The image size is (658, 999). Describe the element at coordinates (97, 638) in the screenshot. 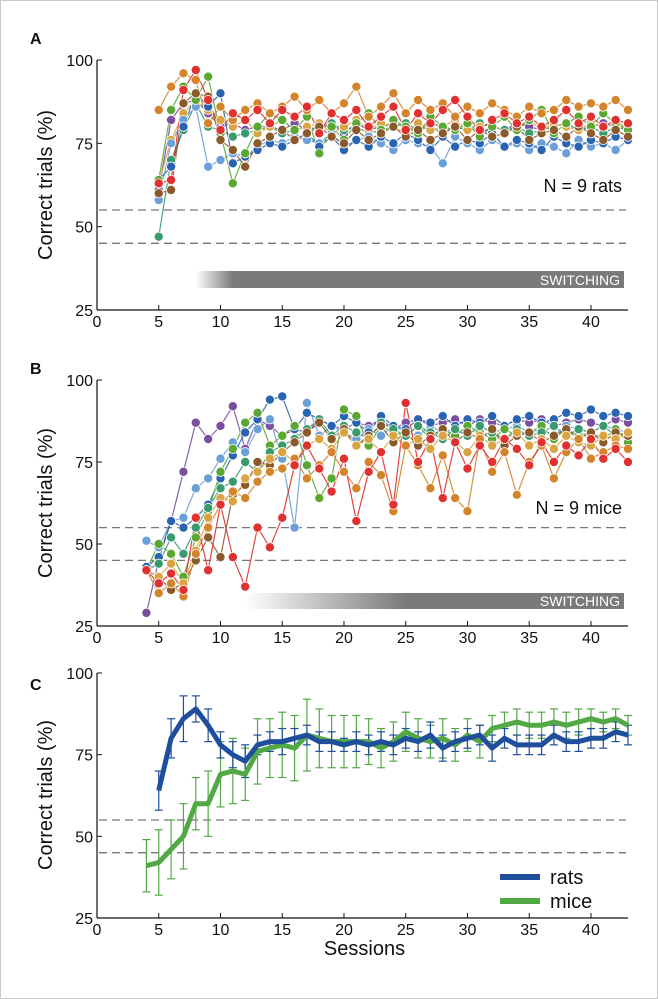

I see `panel-b-x-tick-label: 0` at that location.